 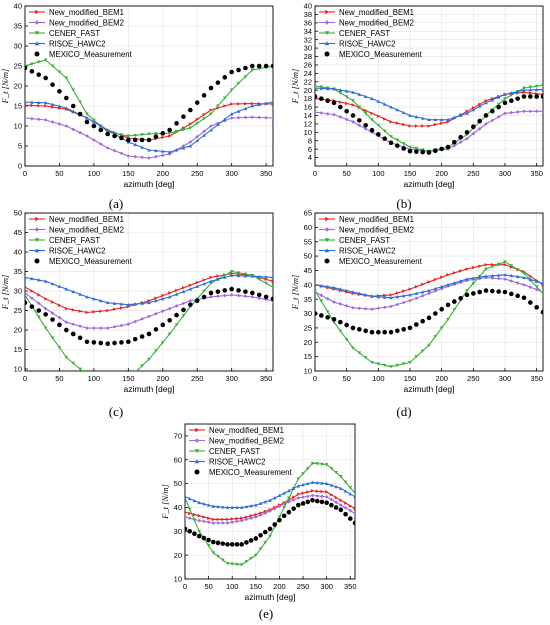 I want to click on x-tick-label: 100, so click(x=94, y=378).